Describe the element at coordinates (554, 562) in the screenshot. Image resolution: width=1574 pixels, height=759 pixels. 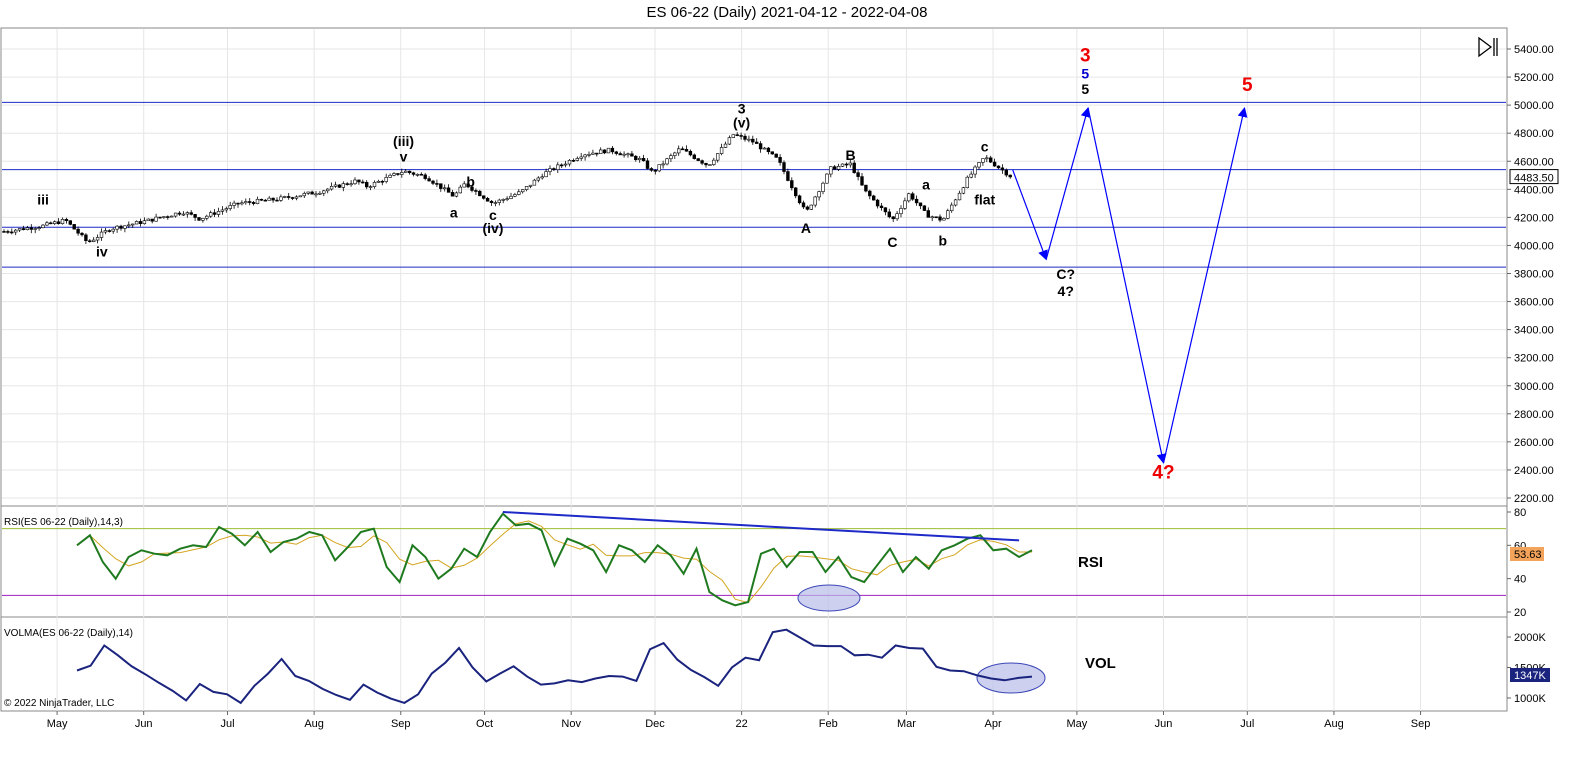
I see `rsi-signal-line` at that location.